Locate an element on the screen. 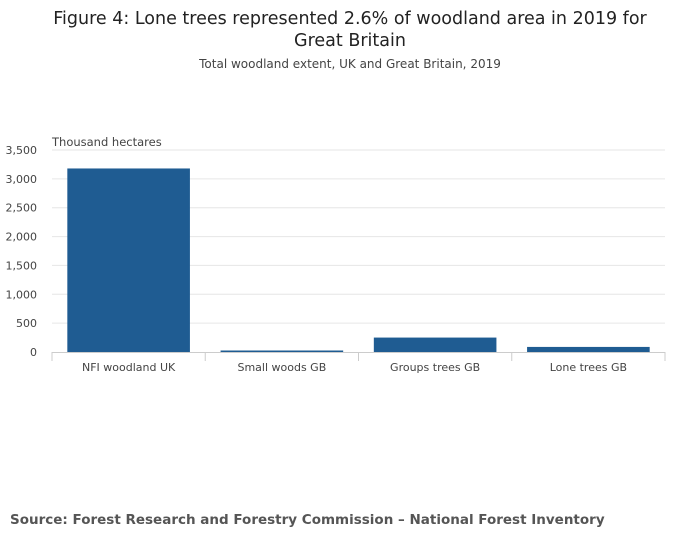  x-tick-label: Lone trees GB is located at coordinates (588, 367).